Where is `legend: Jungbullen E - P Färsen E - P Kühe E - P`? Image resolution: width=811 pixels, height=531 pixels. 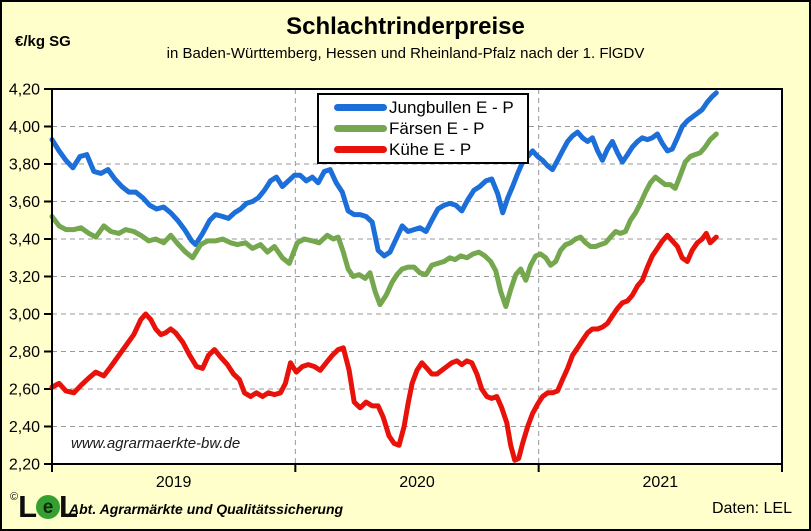
legend: Jungbullen E - P Färsen E - P Kühe E - P is located at coordinates (423, 128).